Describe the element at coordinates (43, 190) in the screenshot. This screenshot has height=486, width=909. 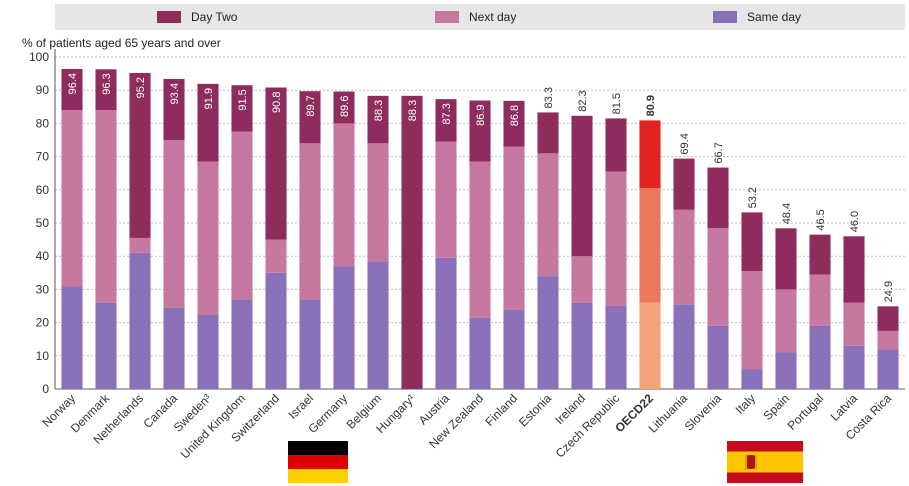
I see `y-tick-label: 60` at that location.